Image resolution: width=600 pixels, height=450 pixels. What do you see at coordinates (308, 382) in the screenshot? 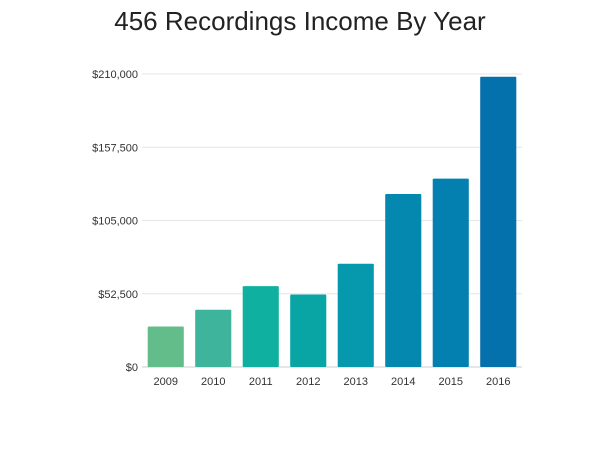
I see `x-tick-label: 2012` at bounding box center [308, 382].